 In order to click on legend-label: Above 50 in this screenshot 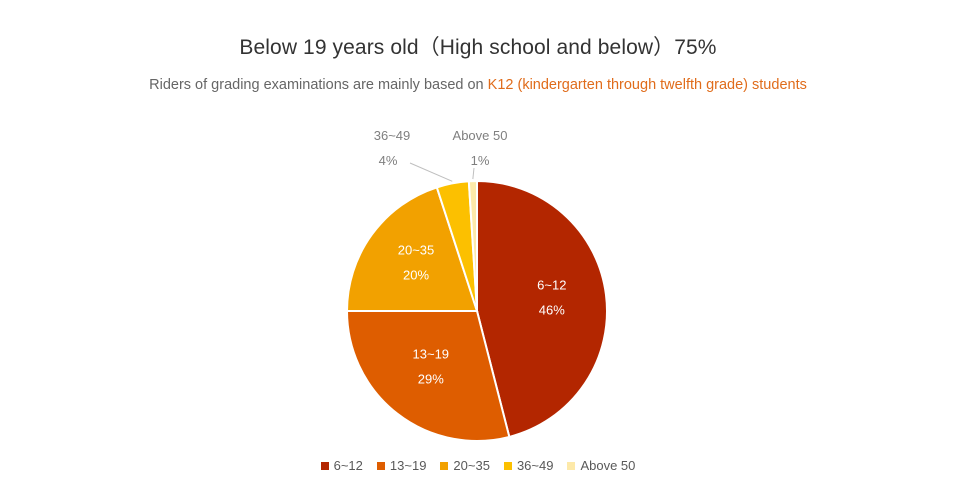, I will do `click(608, 465)`.